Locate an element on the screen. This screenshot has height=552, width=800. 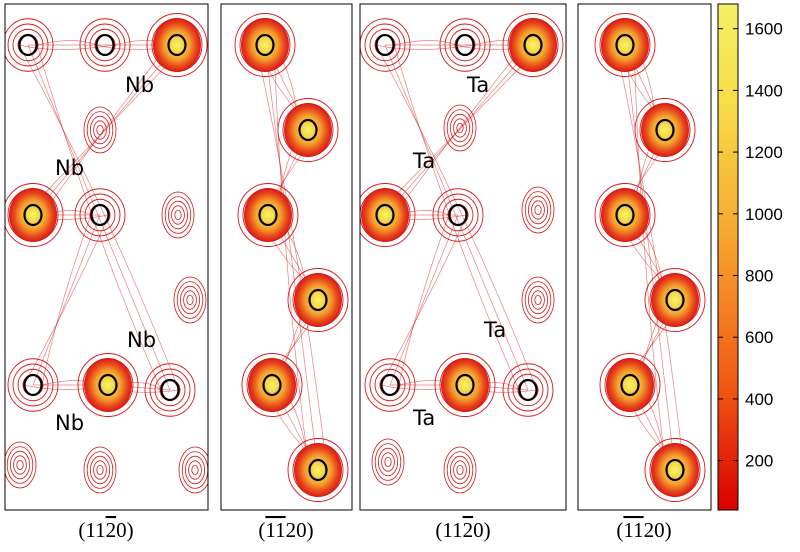
contour-map is located at coordinates (650, 257).